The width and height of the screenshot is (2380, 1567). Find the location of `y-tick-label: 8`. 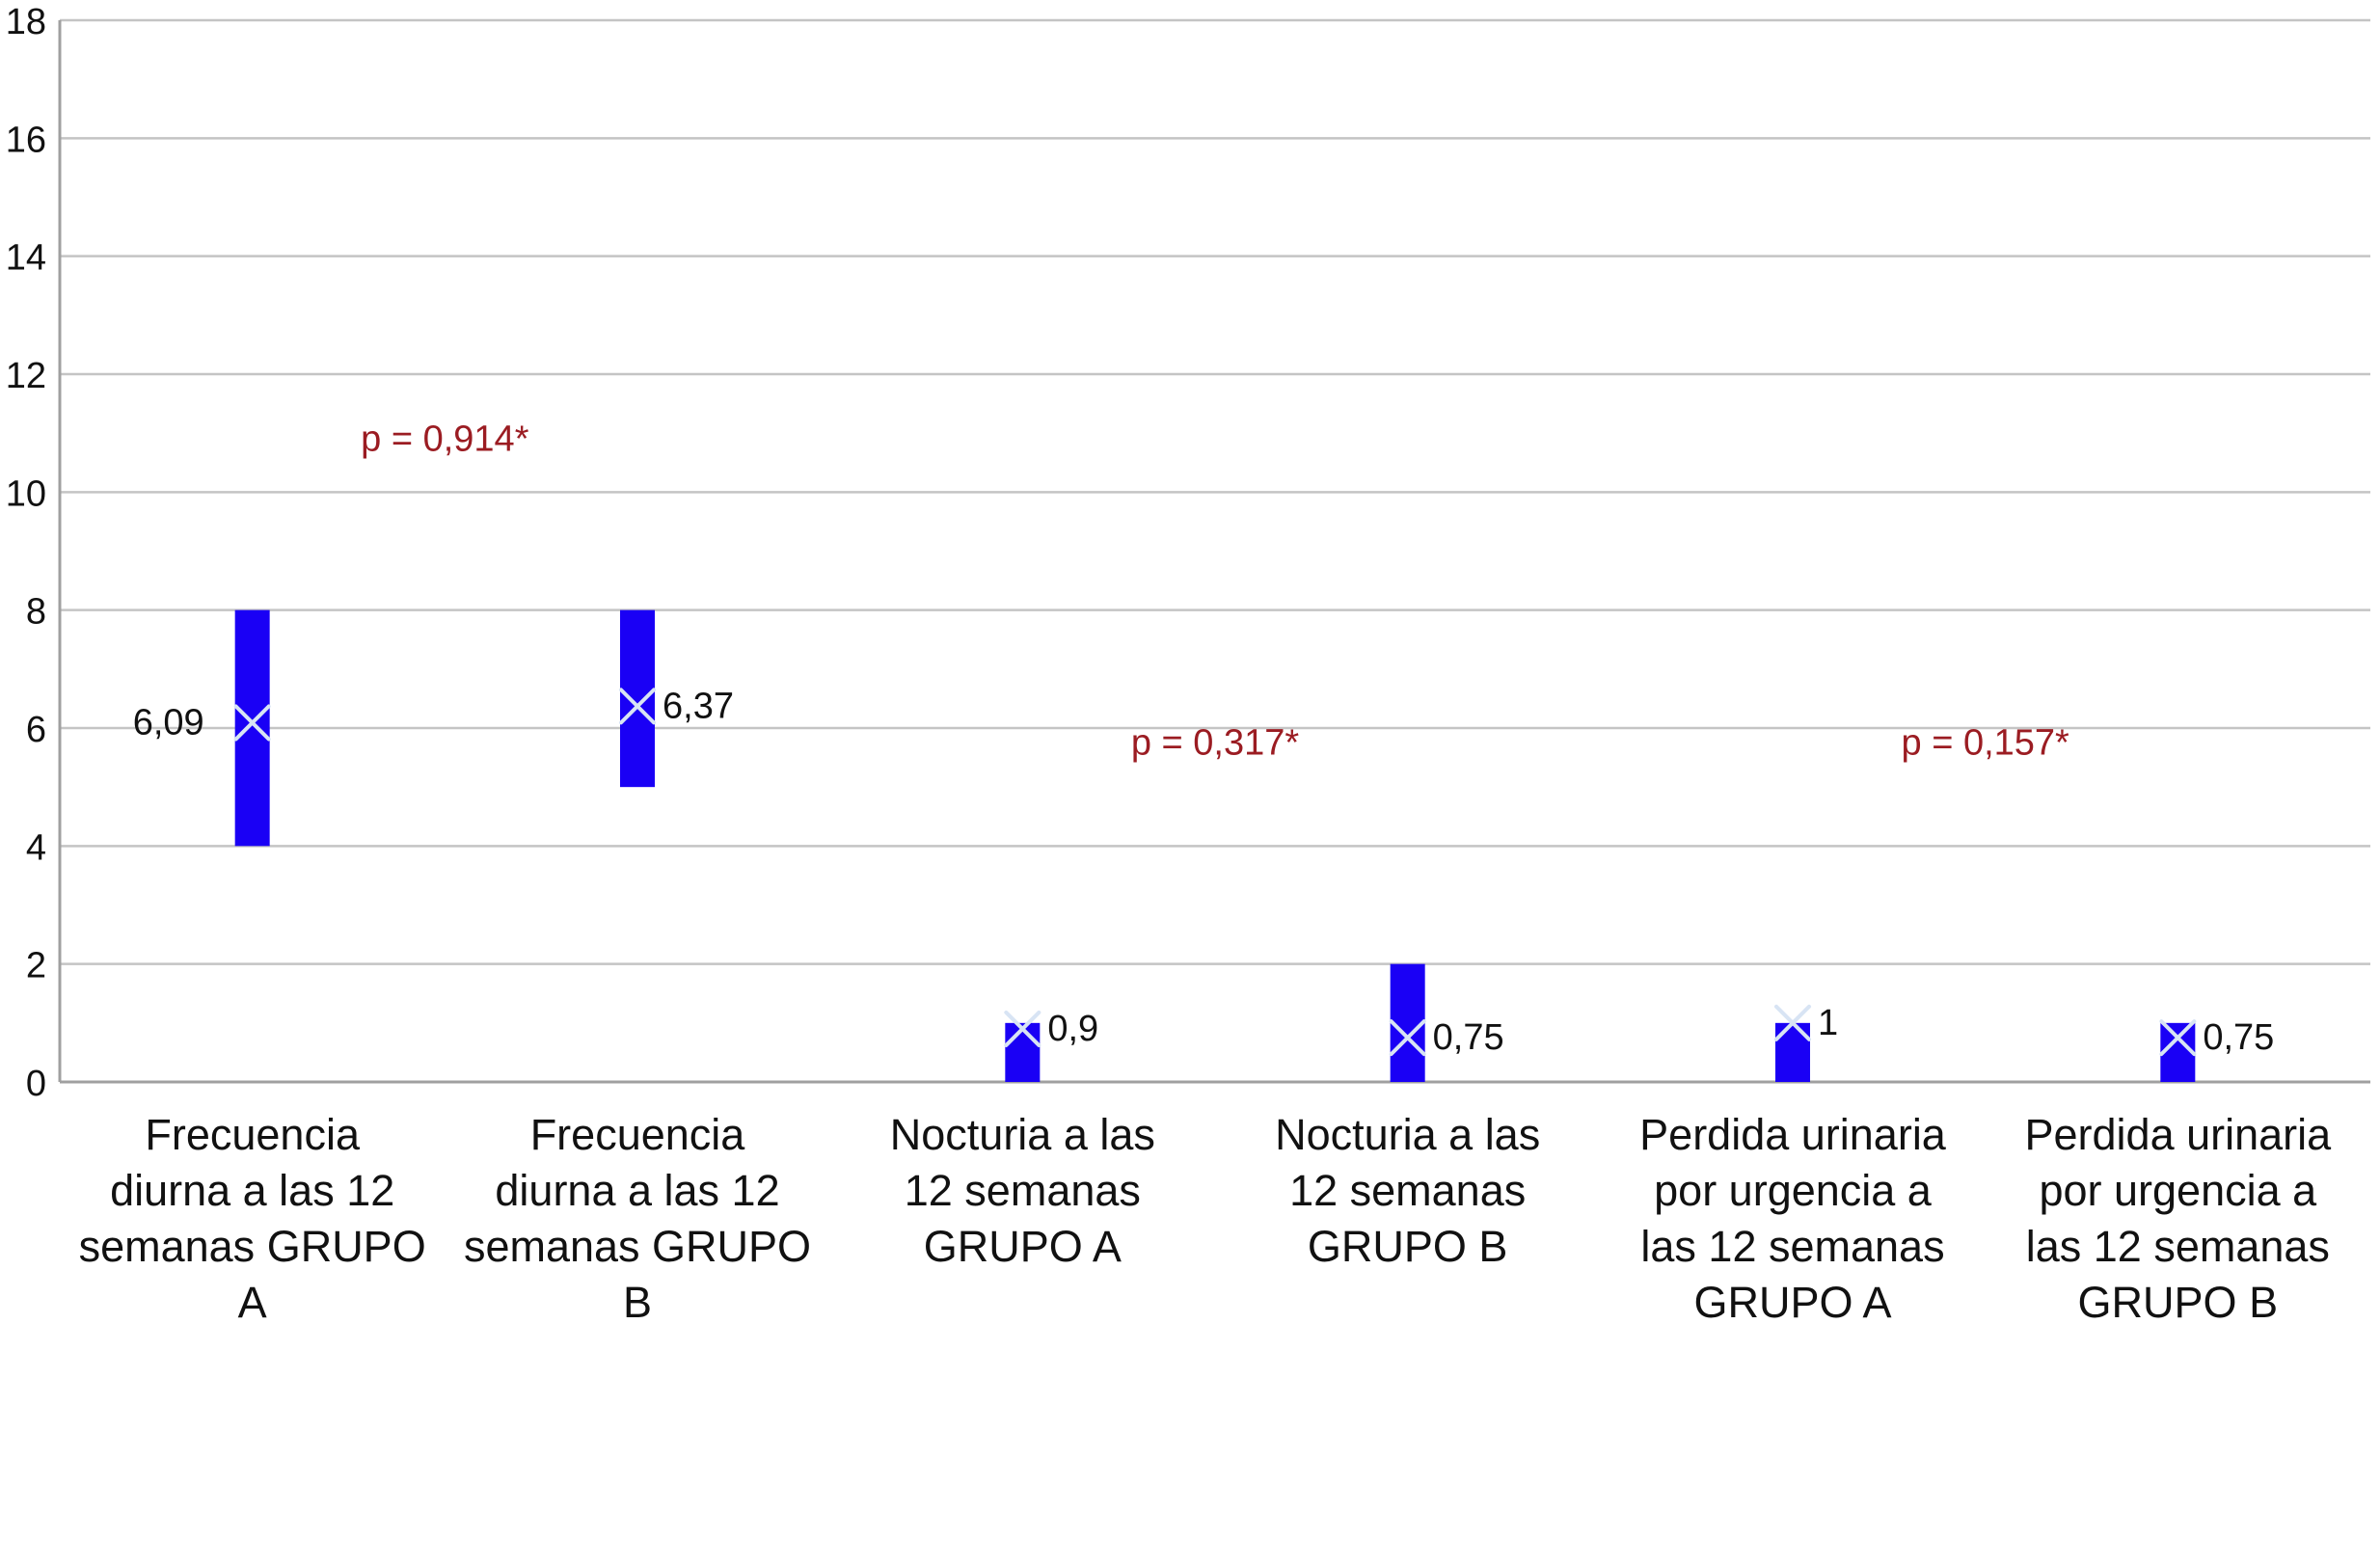

y-tick-label: 8 is located at coordinates (36, 612).